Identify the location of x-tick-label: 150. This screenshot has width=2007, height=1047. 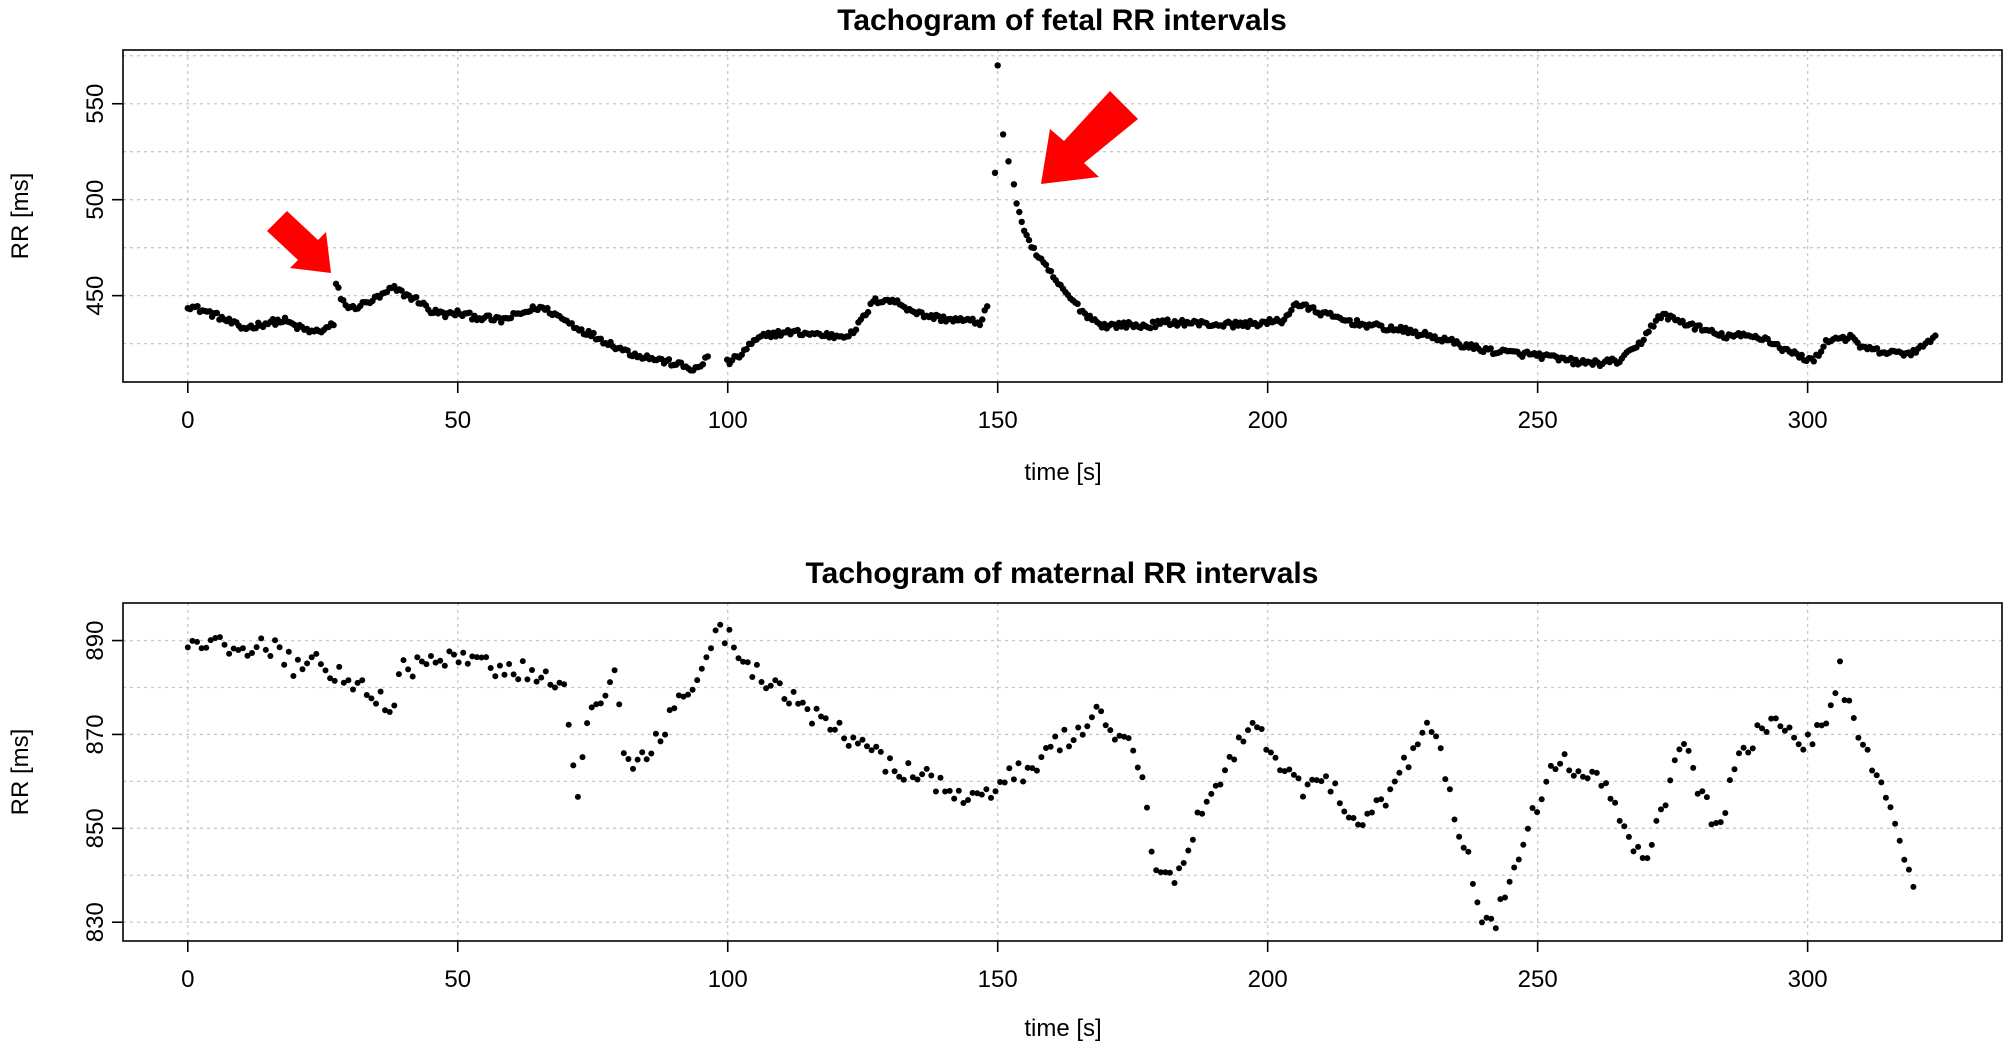
(998, 420).